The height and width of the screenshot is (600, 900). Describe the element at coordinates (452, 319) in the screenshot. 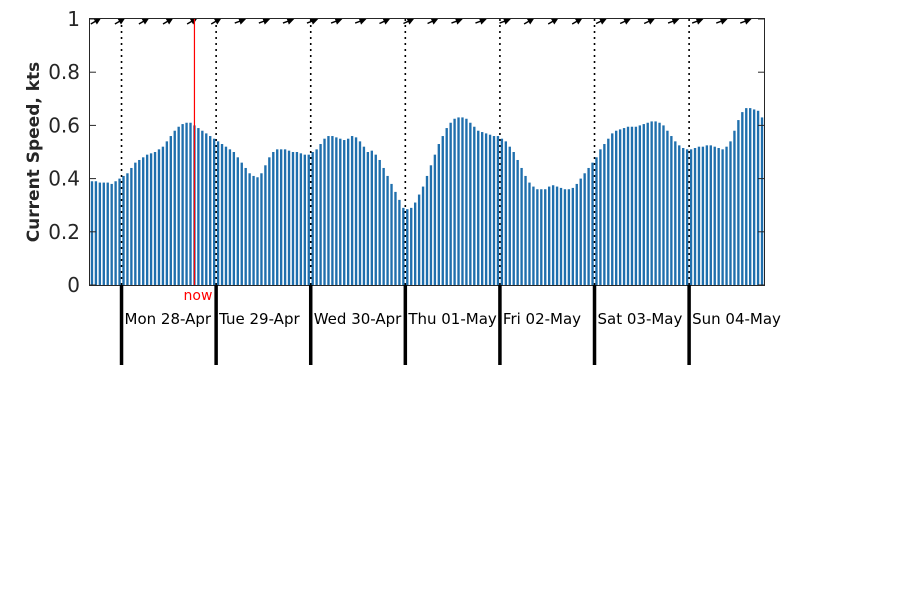

I see `day-label: Thu 01-May` at that location.